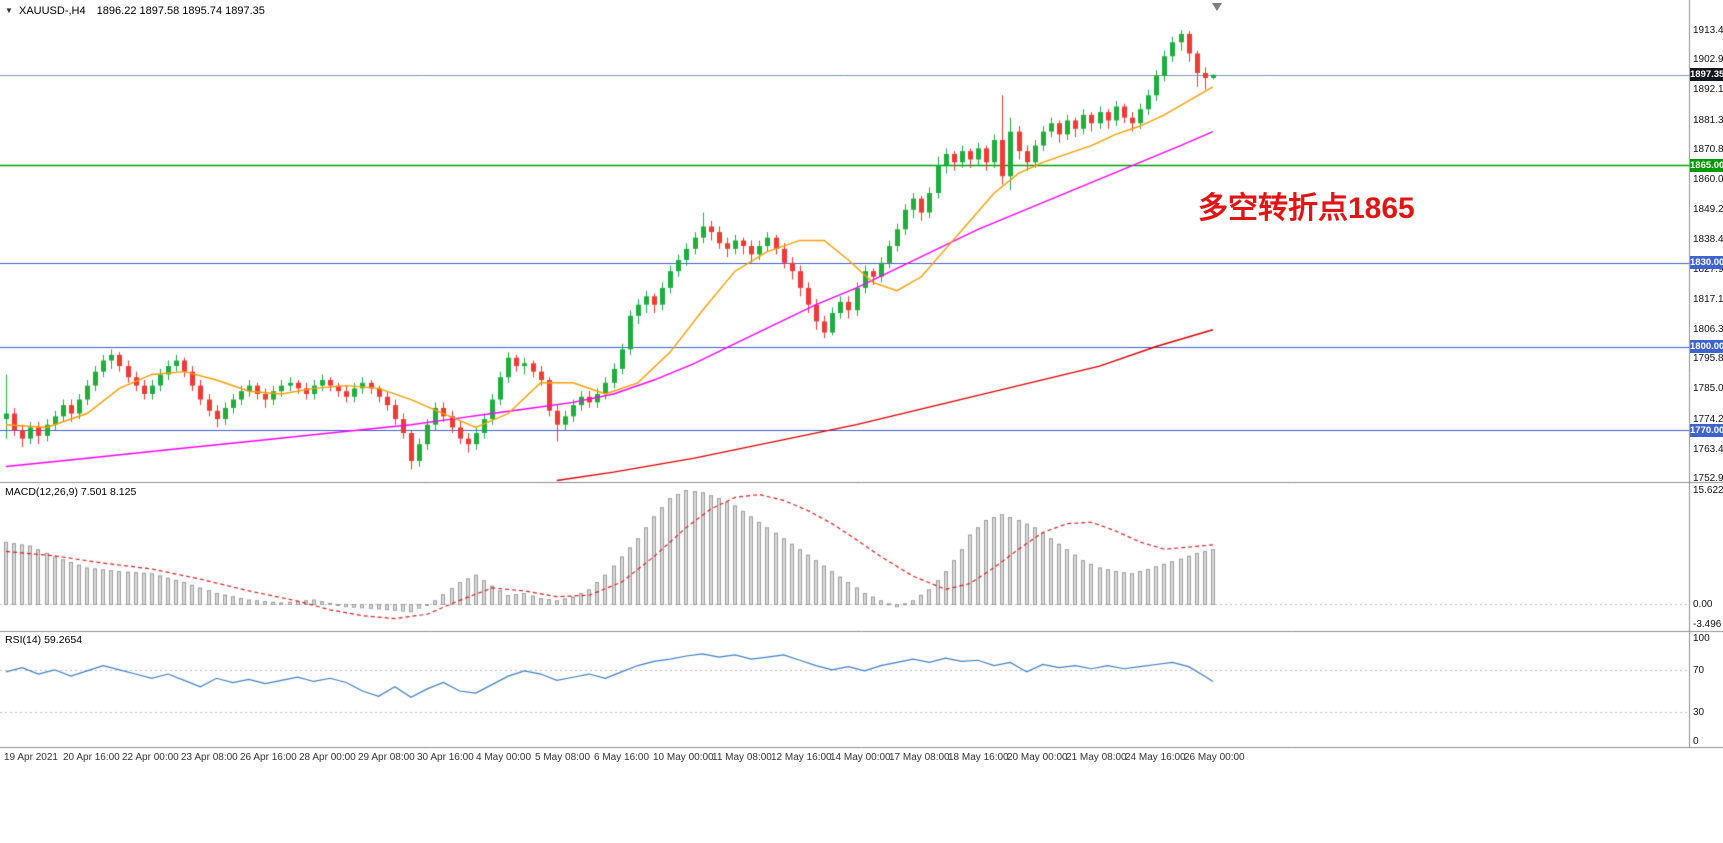 This screenshot has width=1723, height=843. I want to click on time-axis-label: 28 Apr 00:00, so click(327, 757).